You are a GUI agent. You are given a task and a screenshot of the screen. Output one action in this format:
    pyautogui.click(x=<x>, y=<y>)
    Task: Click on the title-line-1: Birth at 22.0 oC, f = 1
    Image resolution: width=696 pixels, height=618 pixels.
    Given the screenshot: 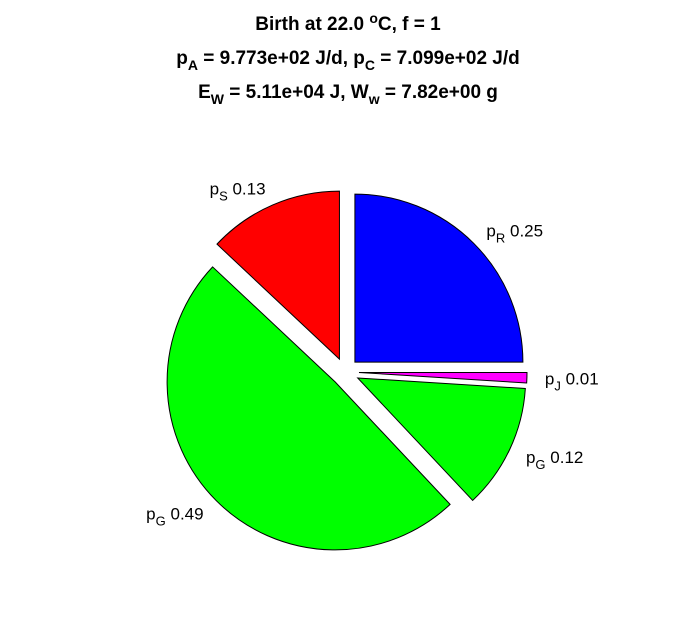 What is the action you would take?
    pyautogui.click(x=348, y=27)
    